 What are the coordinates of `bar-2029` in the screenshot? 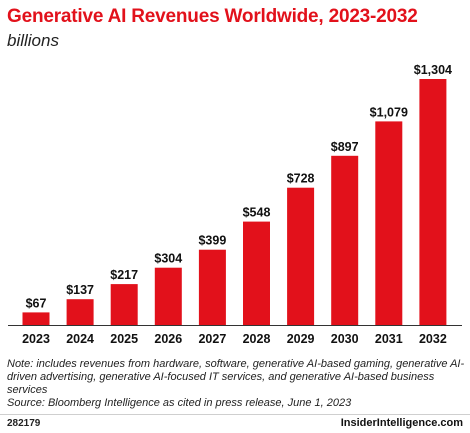 It's located at (301, 256).